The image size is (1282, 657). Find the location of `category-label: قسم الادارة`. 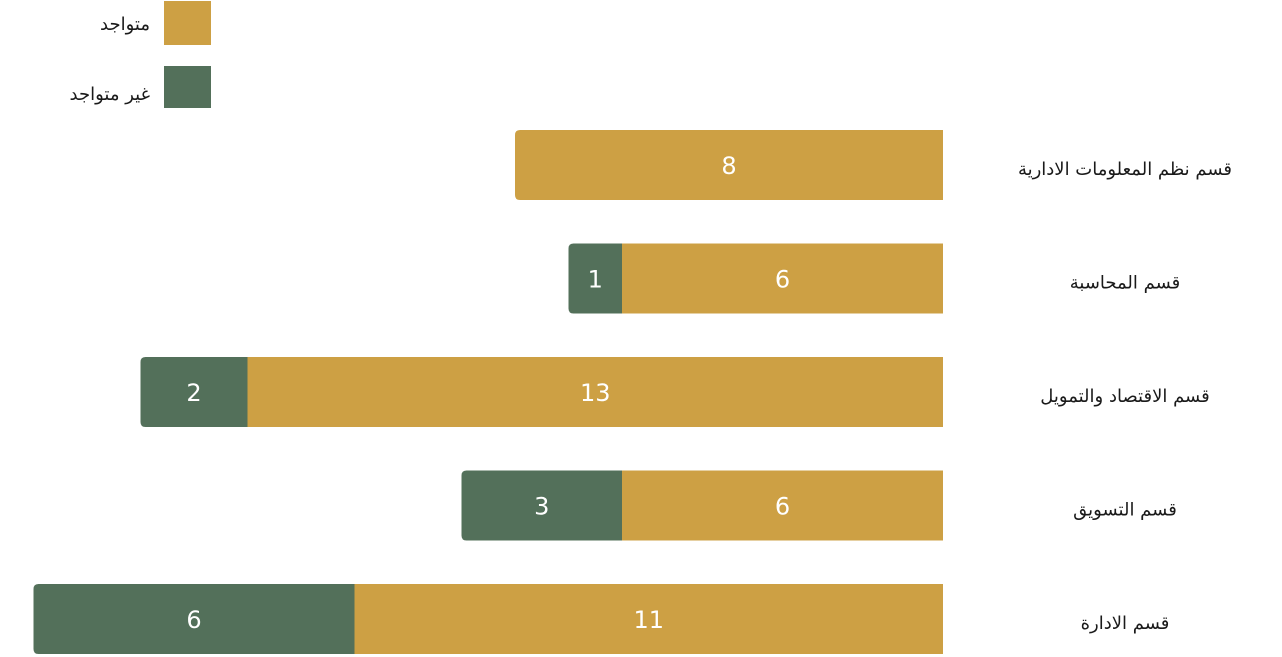

category-label: قسم الادارة is located at coordinates (1125, 623).